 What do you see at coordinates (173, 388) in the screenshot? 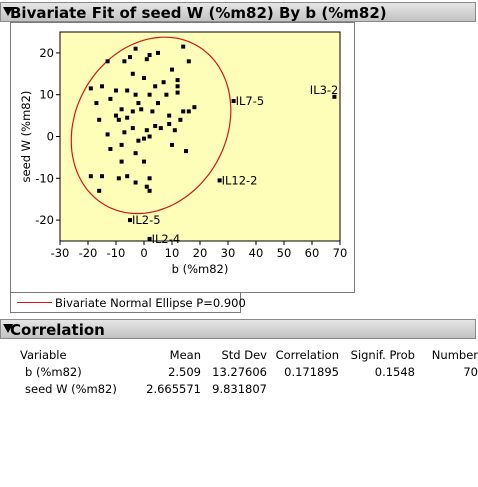
I see `table-cell: 2.665571` at bounding box center [173, 388].